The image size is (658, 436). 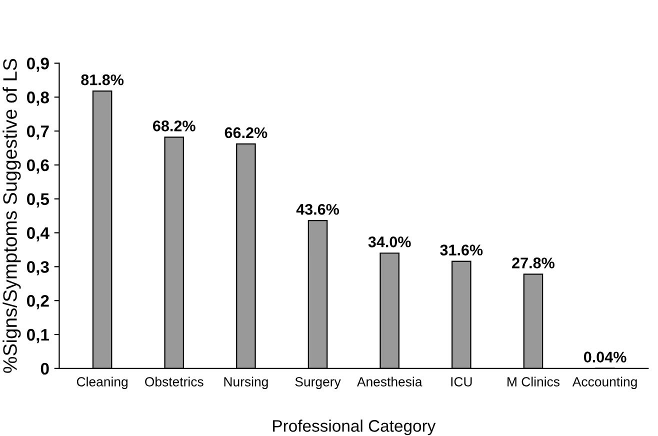 I want to click on x-tick-label: Anesthesia, so click(x=389, y=381).